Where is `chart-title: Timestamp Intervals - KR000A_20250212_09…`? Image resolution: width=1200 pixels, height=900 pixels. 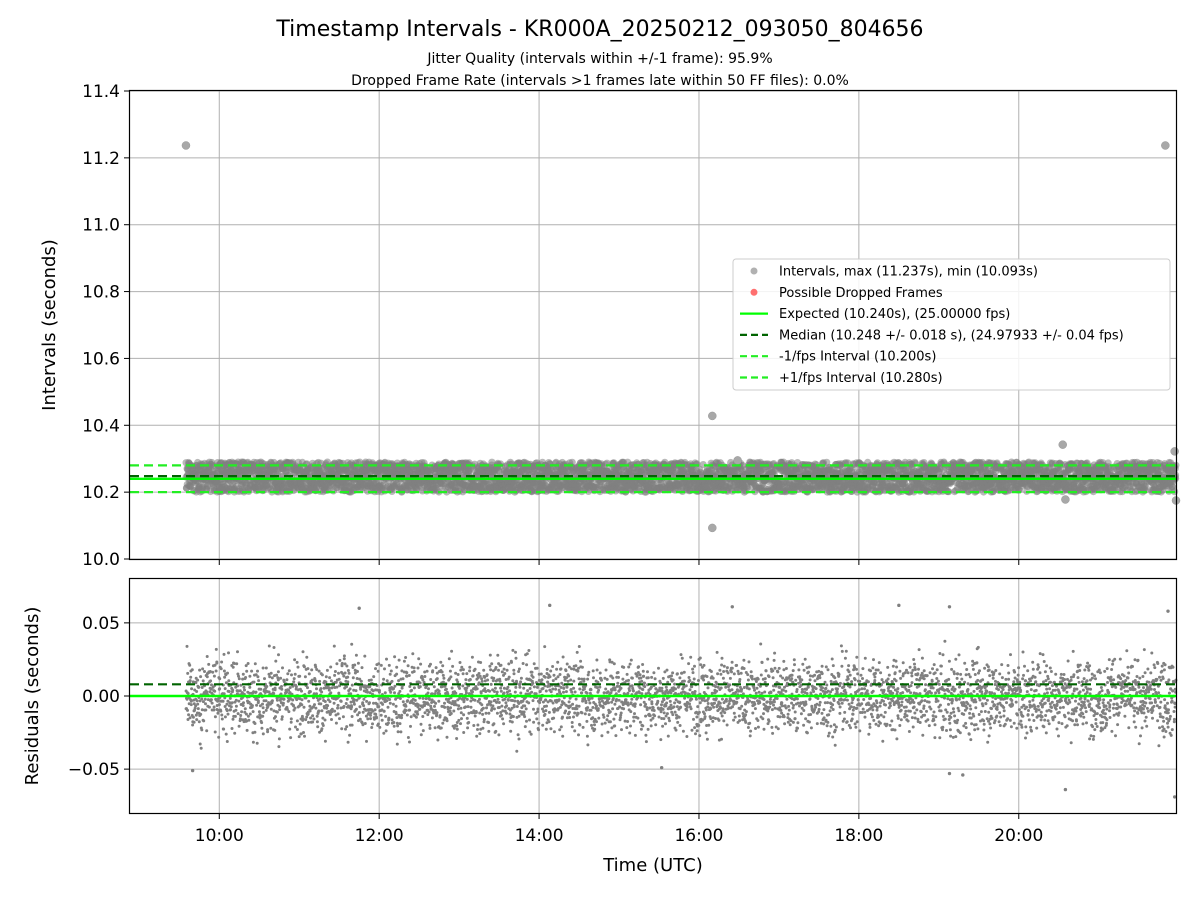
chart-title: Timestamp Intervals - KR000A_20250212_09… is located at coordinates (599, 29).